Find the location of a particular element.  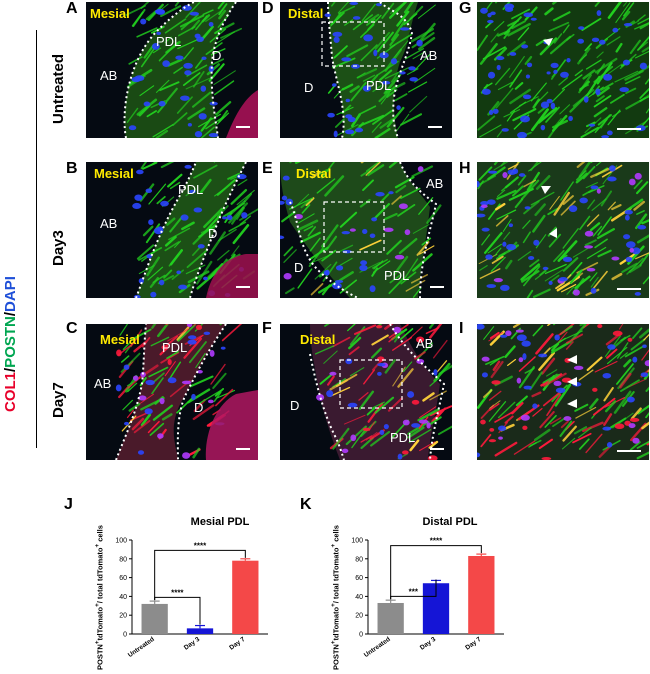

stain-label: COL1/POSTN/DAPI is located at coordinates (10, 344).